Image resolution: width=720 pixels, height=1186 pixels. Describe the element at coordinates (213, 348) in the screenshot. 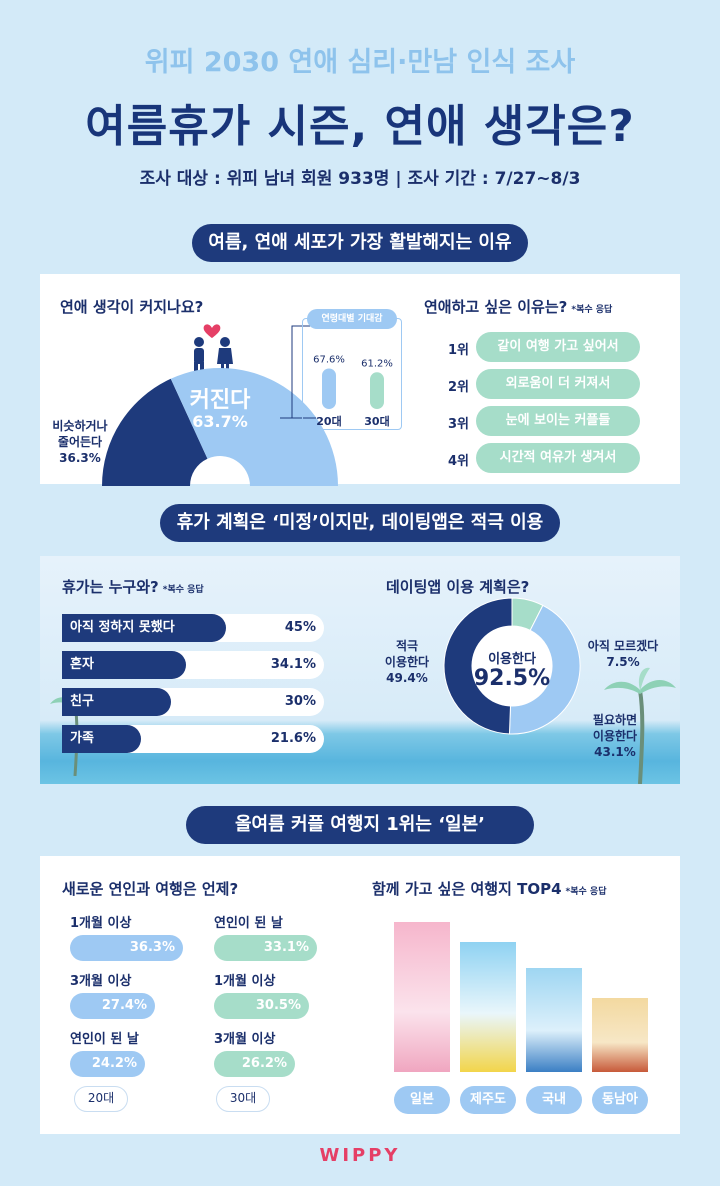

I see `couple-icon` at that location.